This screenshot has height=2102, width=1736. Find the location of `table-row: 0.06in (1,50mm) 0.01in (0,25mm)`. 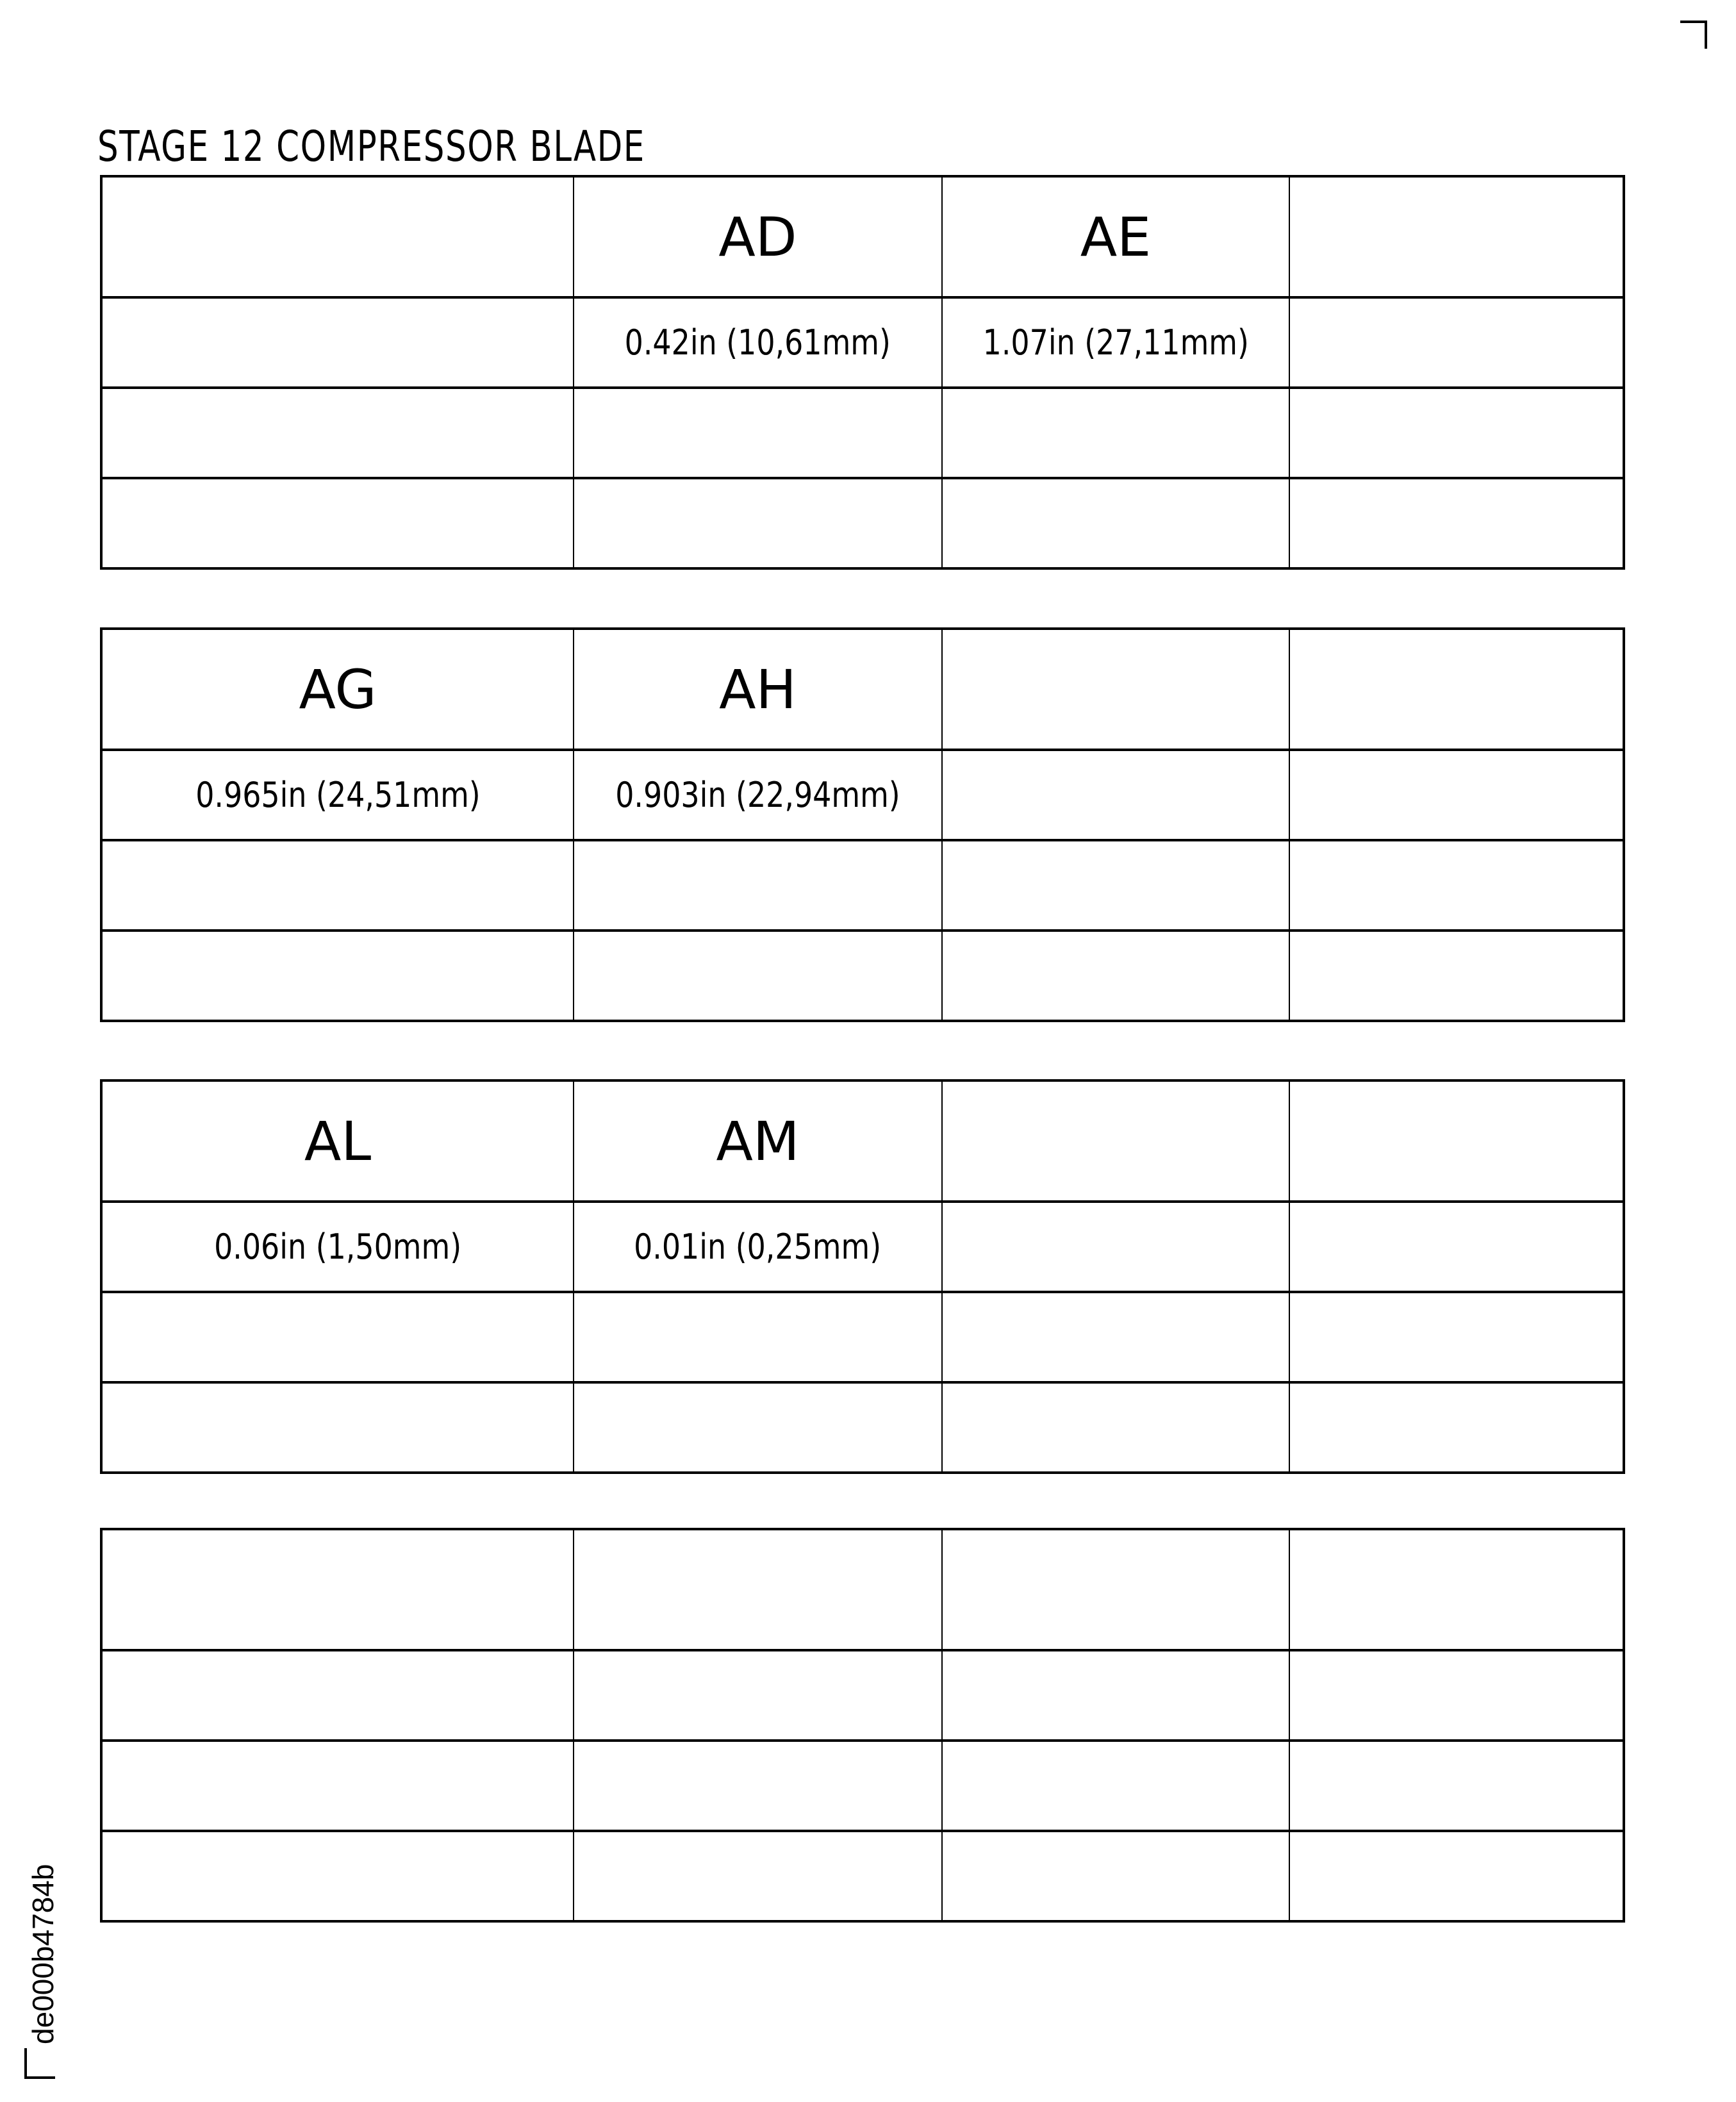

table-row: 0.06in (1,50mm) 0.01in (0,25mm) is located at coordinates (863, 1245).